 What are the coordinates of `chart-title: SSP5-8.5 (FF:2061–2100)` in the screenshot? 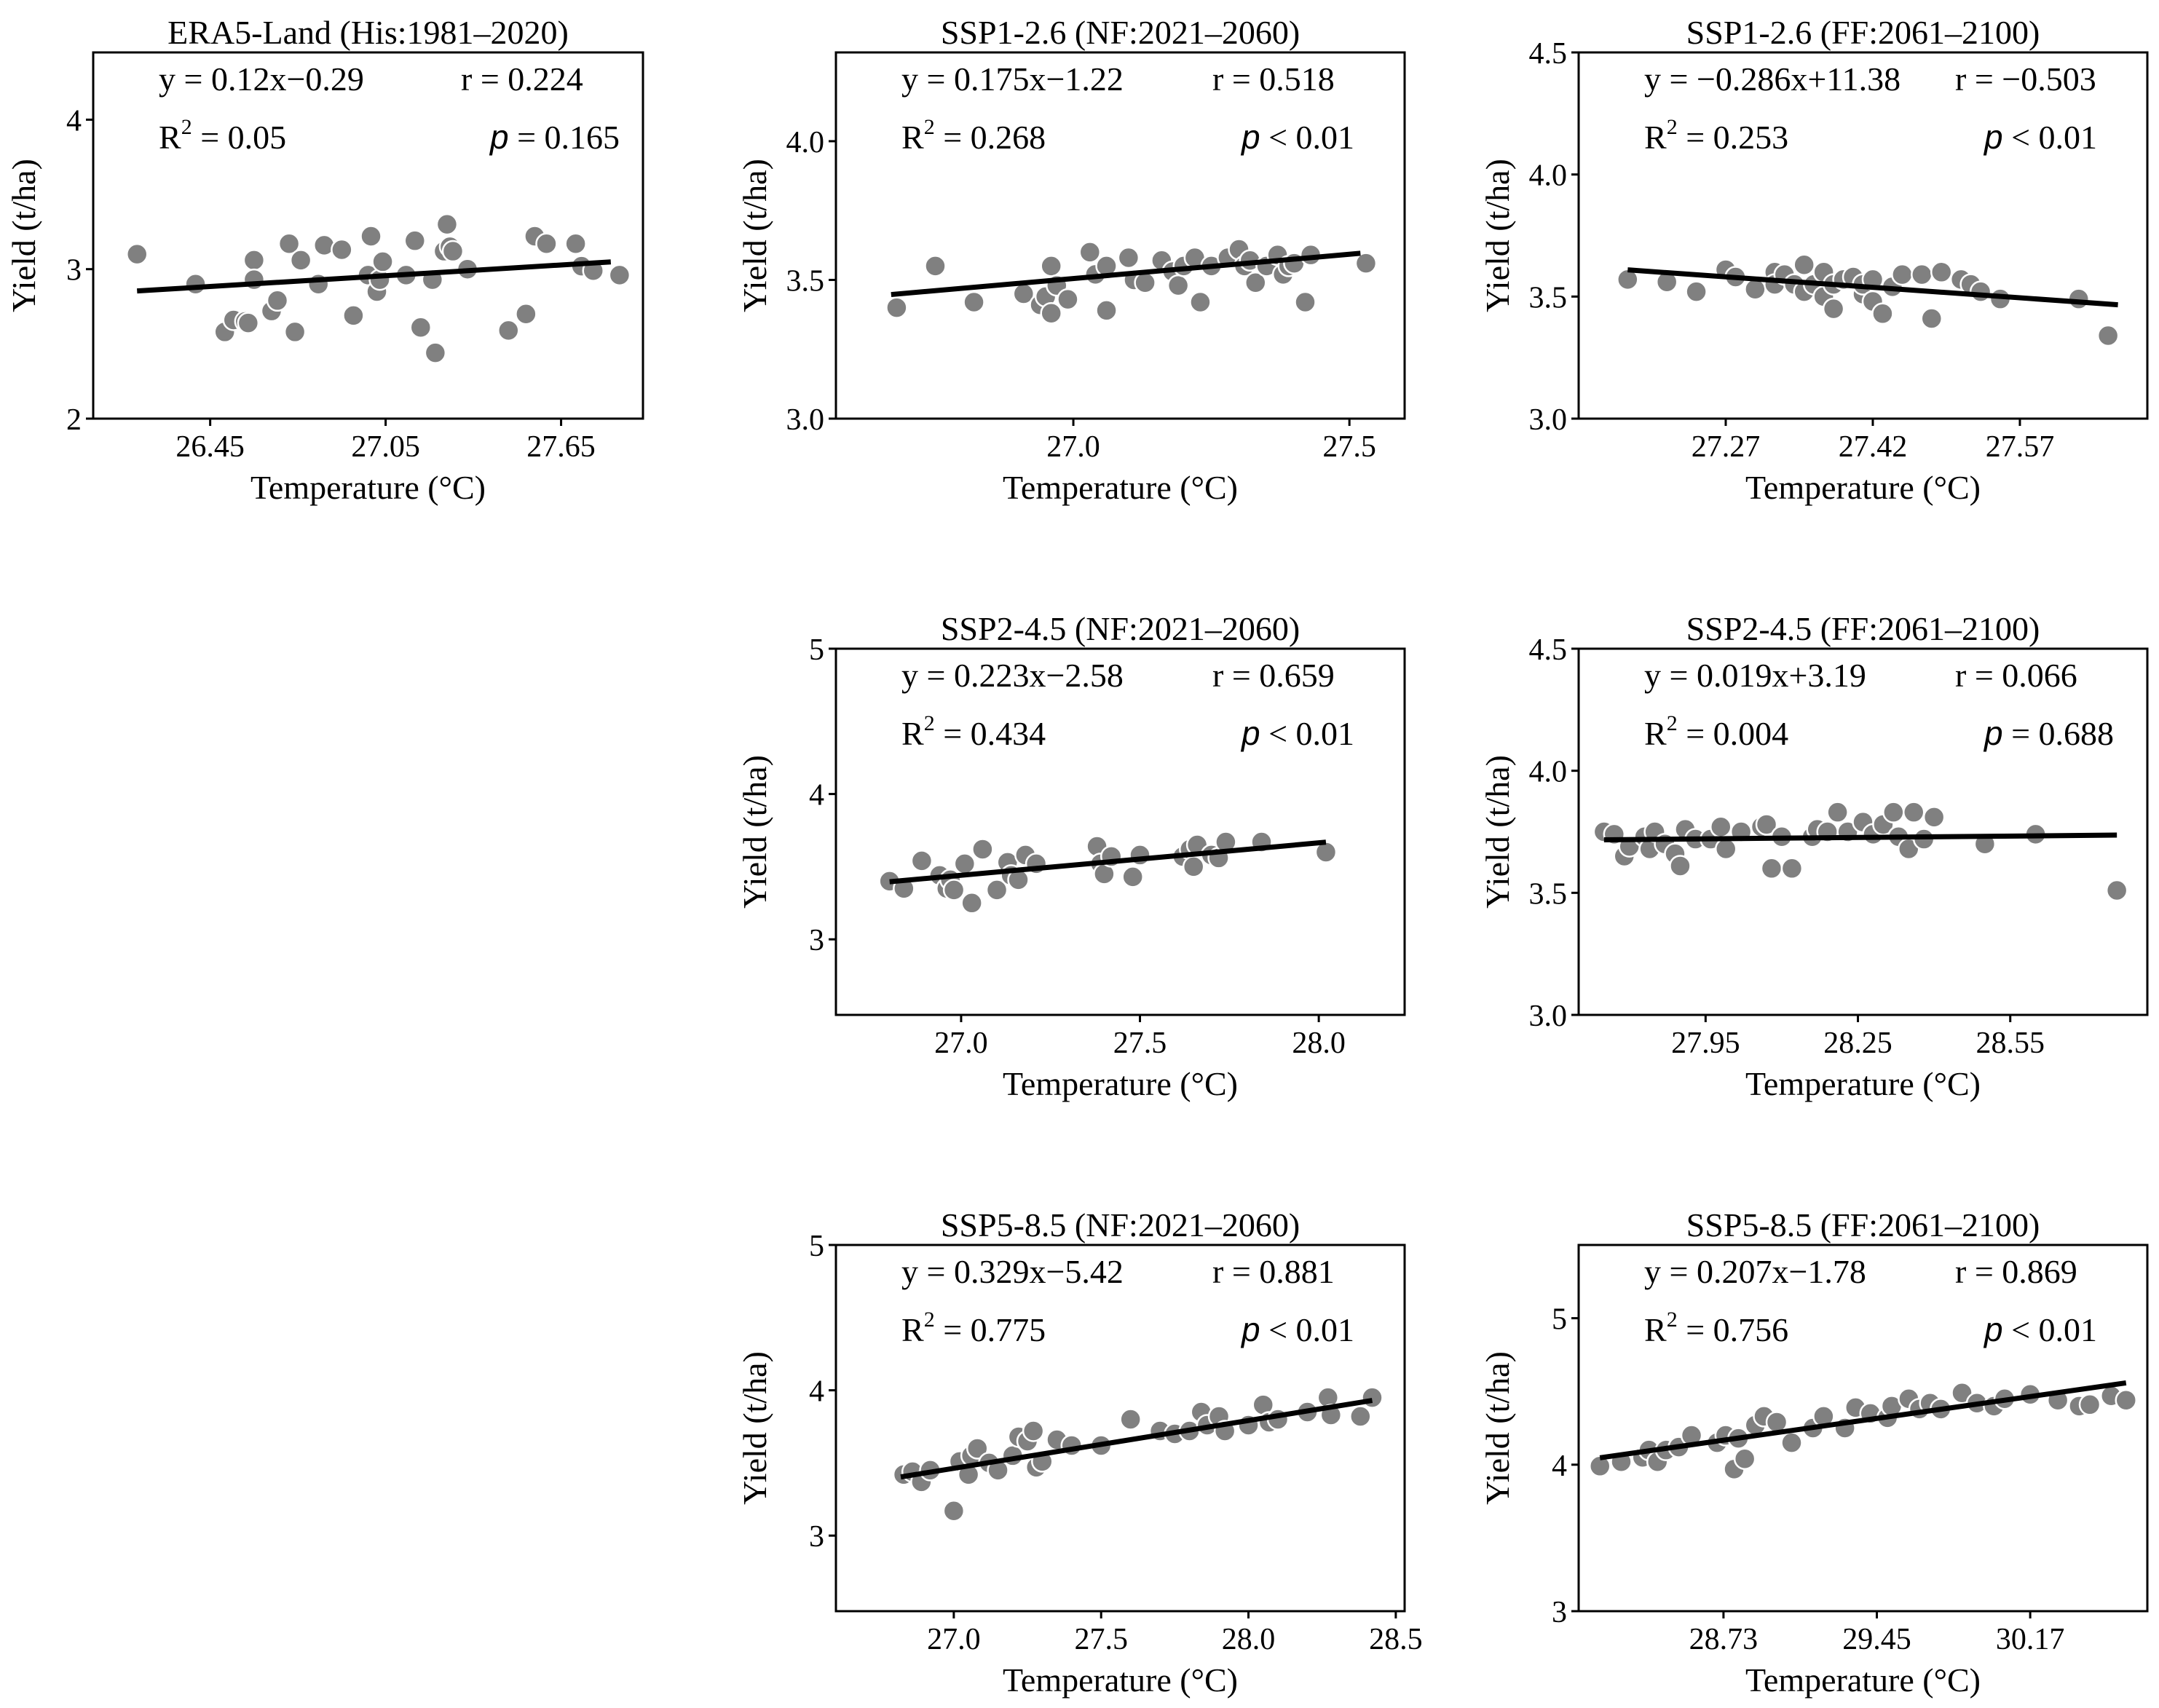 It's located at (1863, 1225).